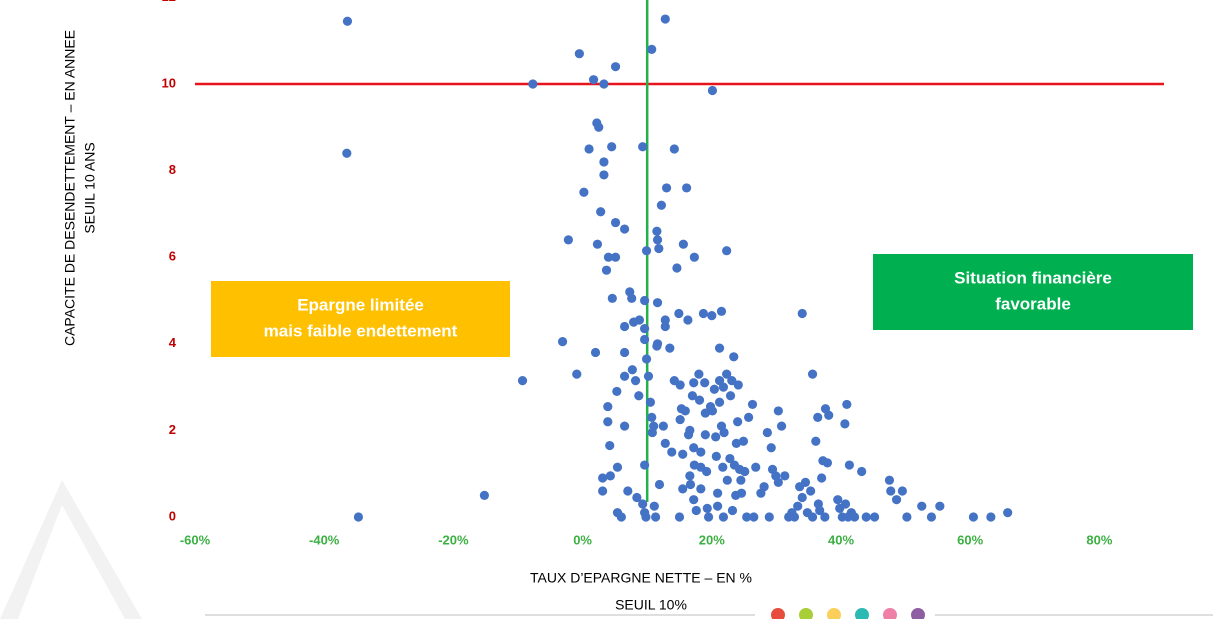  I want to click on x-tick-label: -20%, so click(453, 539).